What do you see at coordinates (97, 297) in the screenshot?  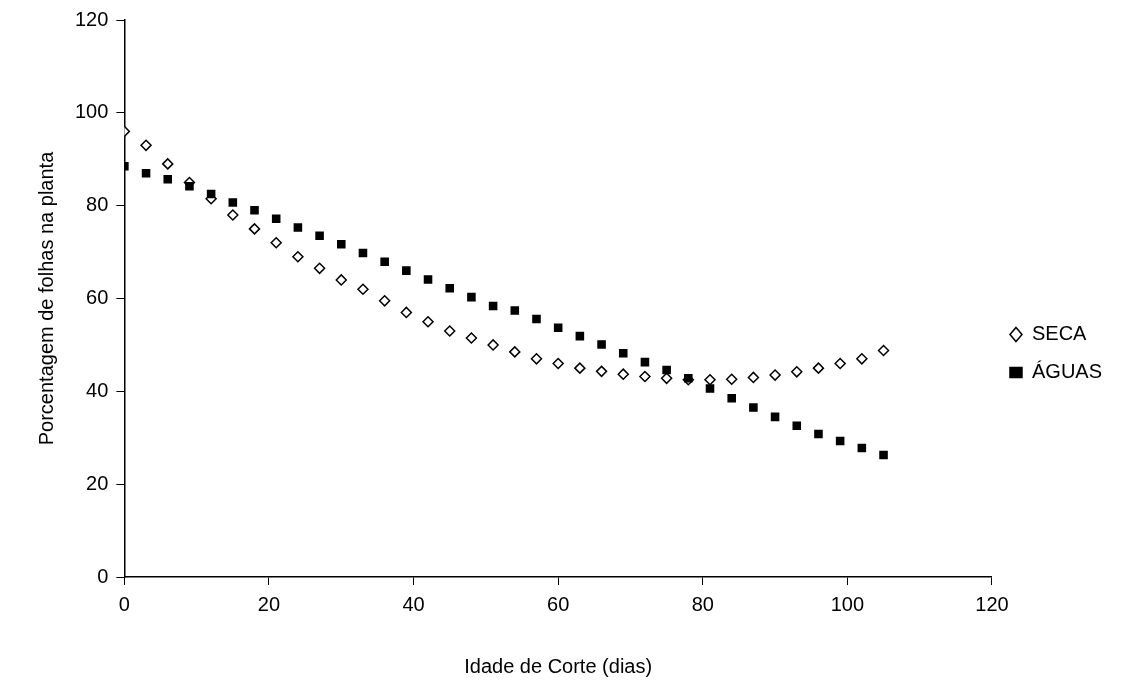 I see `y-tick-label: 60` at bounding box center [97, 297].